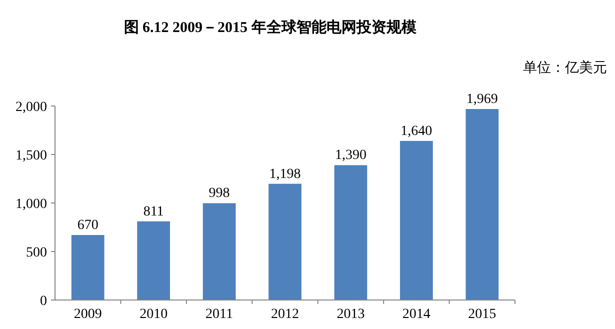 Image resolution: width=615 pixels, height=329 pixels. I want to click on x-tick-label: 2009, so click(88, 314).